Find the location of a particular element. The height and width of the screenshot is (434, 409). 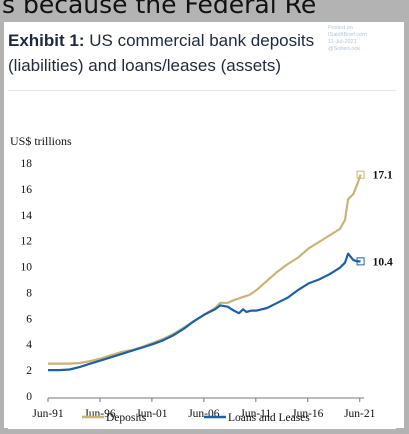

y-tick-label: 10 is located at coordinates (27, 268).